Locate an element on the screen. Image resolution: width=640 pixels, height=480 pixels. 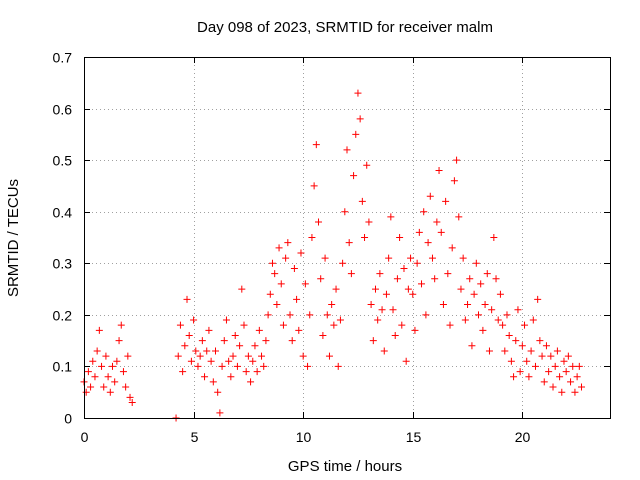
y-axis-label: SRMTID / TECUs is located at coordinates (13, 238).